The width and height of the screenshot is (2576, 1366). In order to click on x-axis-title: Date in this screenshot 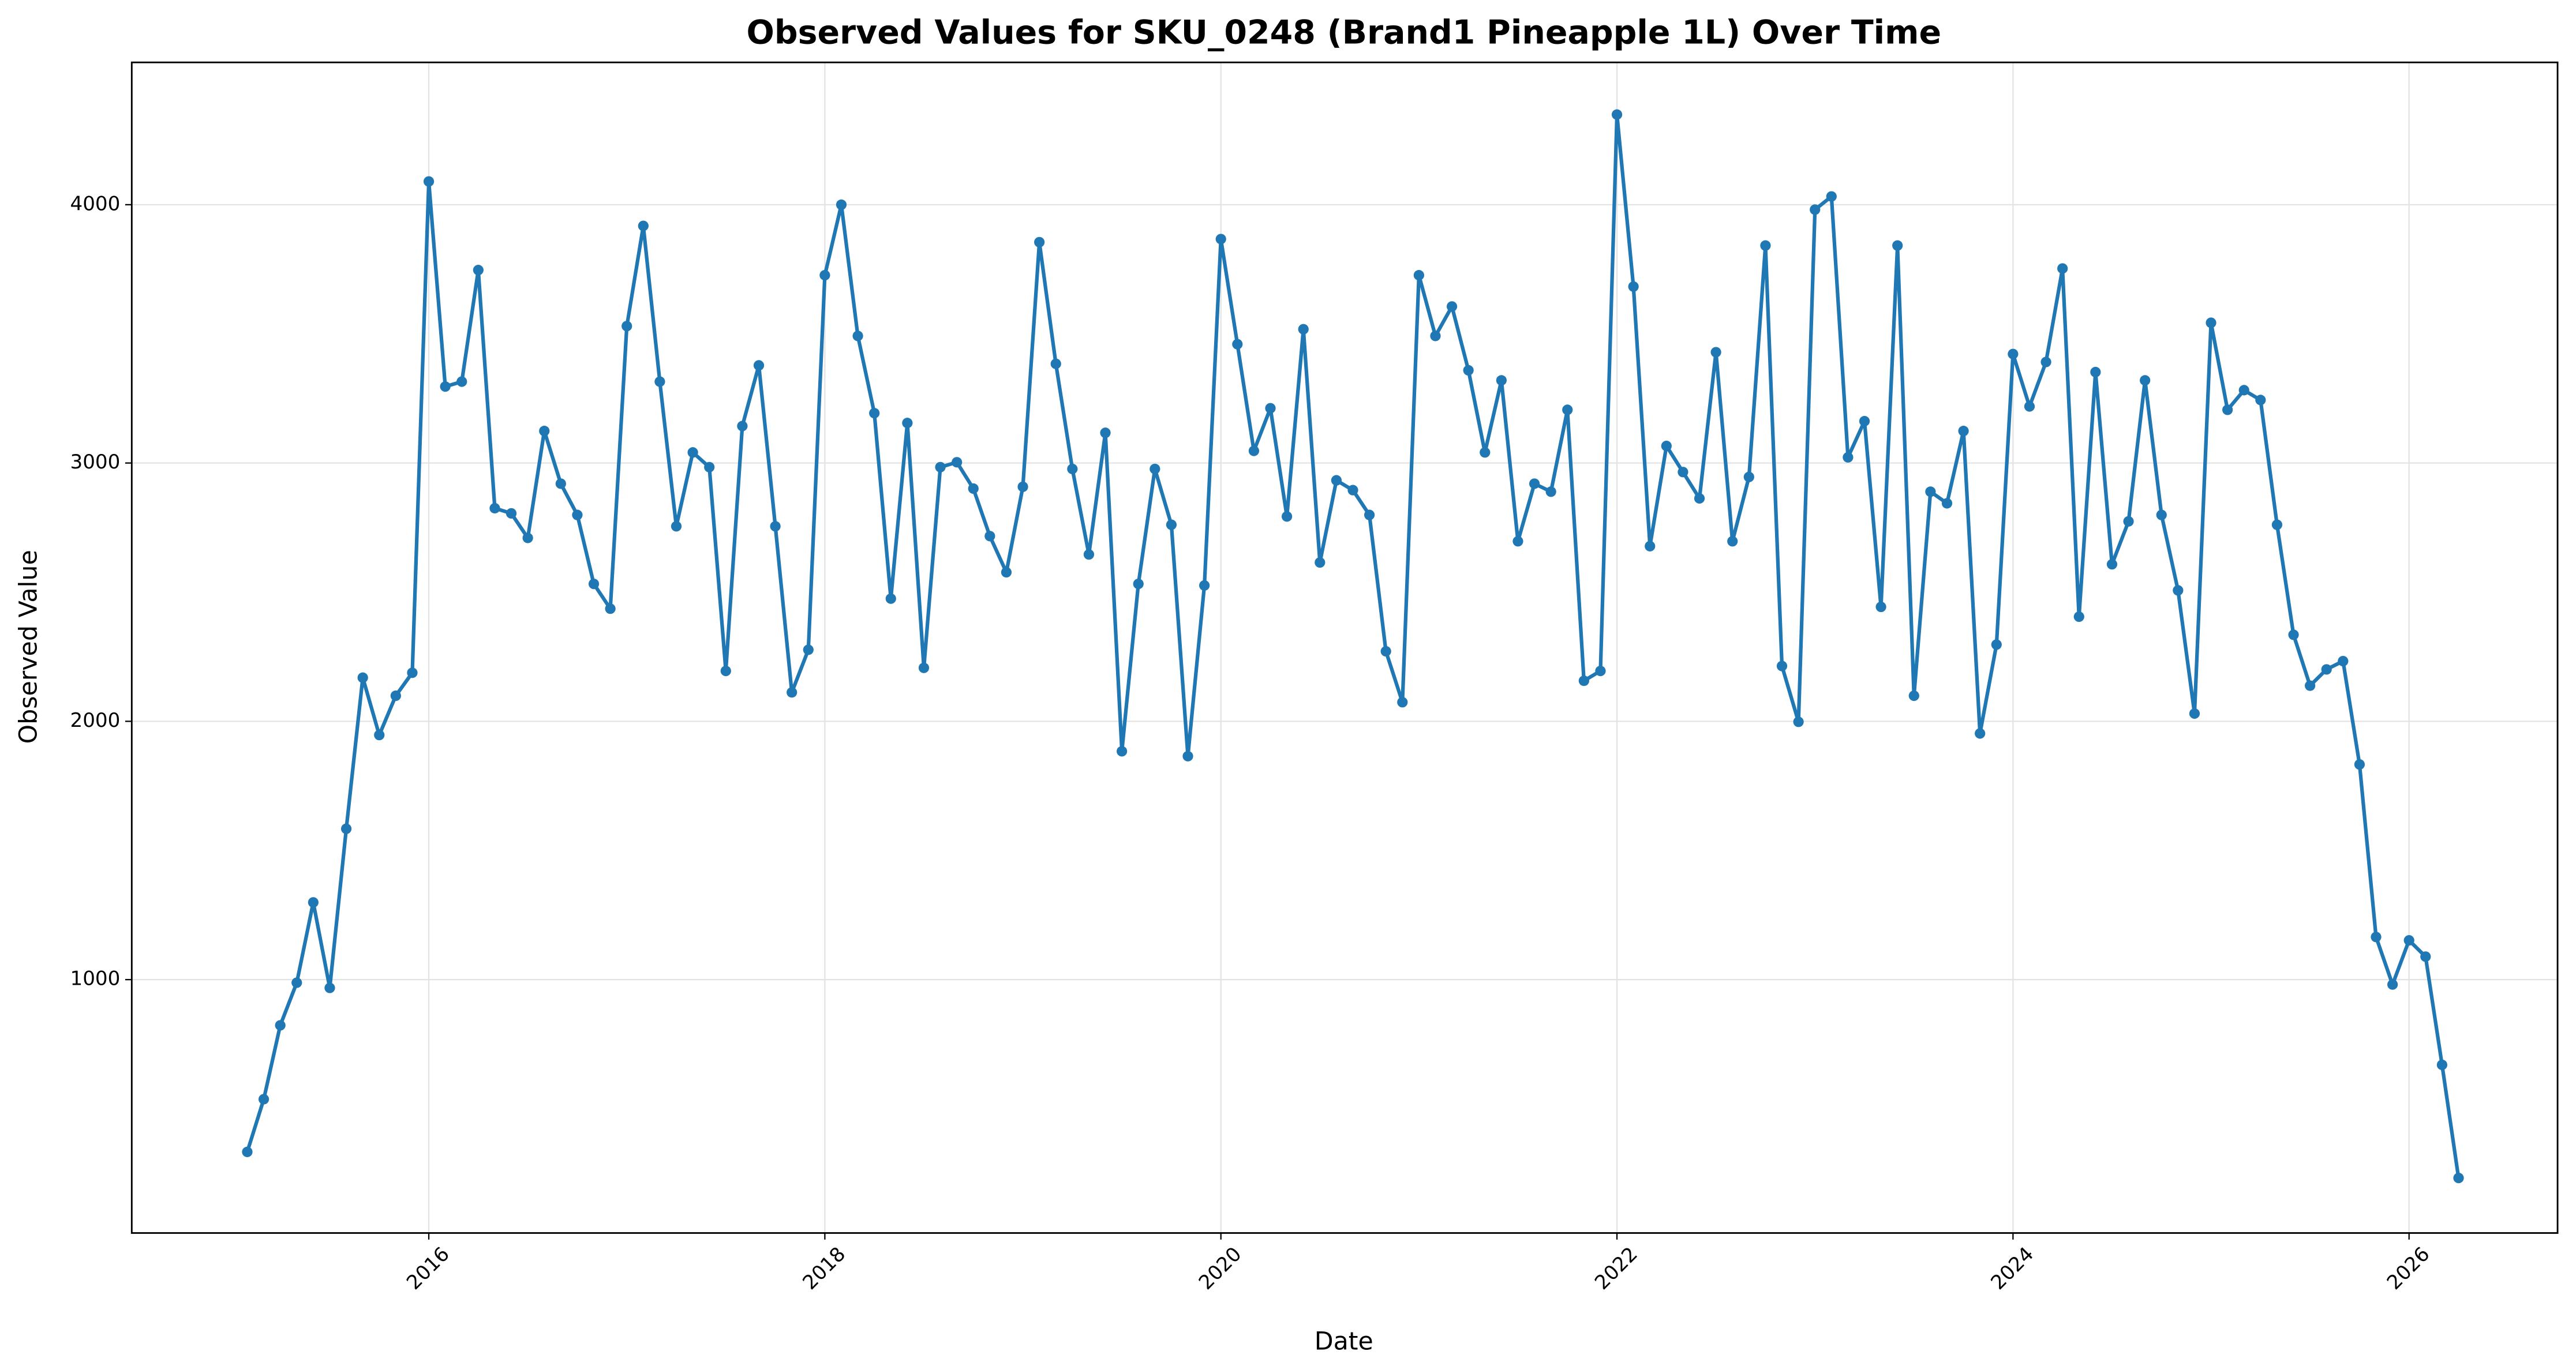, I will do `click(1344, 1341)`.